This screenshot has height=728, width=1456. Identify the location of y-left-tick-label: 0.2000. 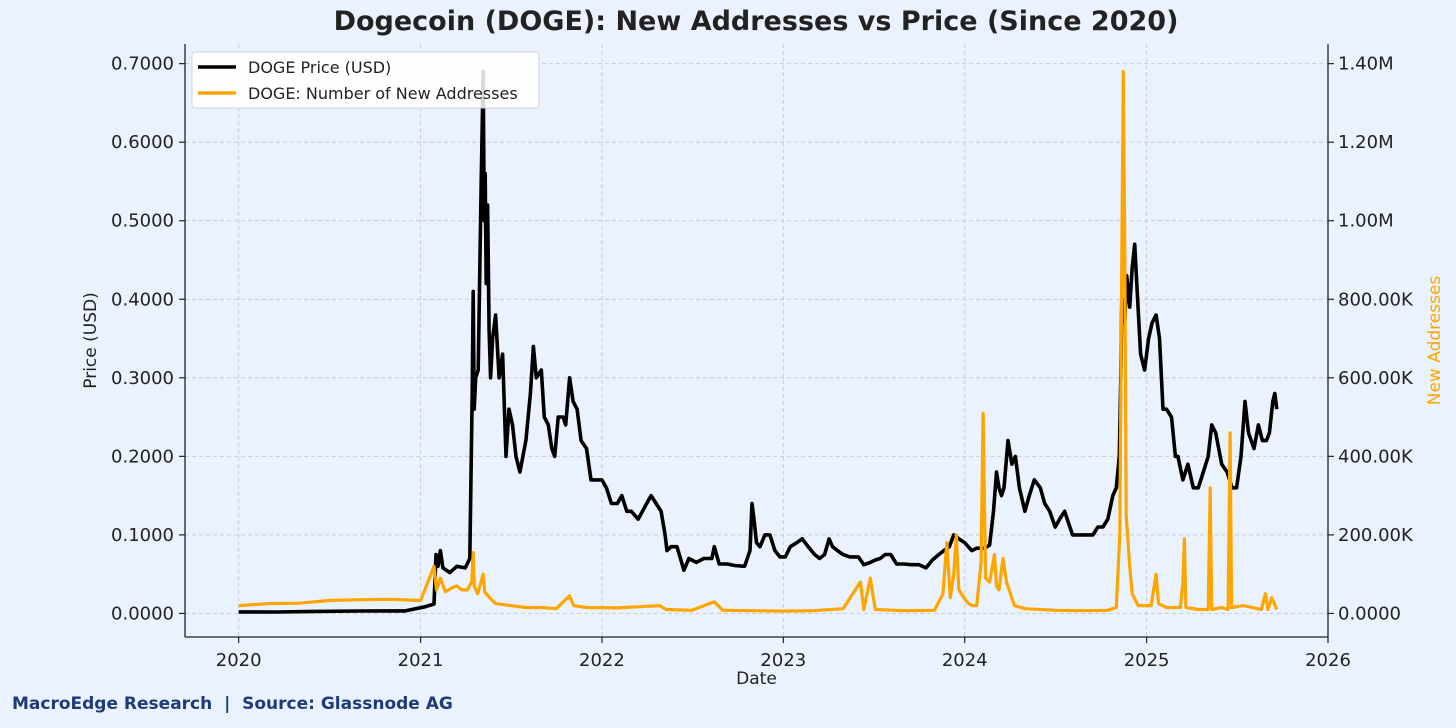
(142, 456).